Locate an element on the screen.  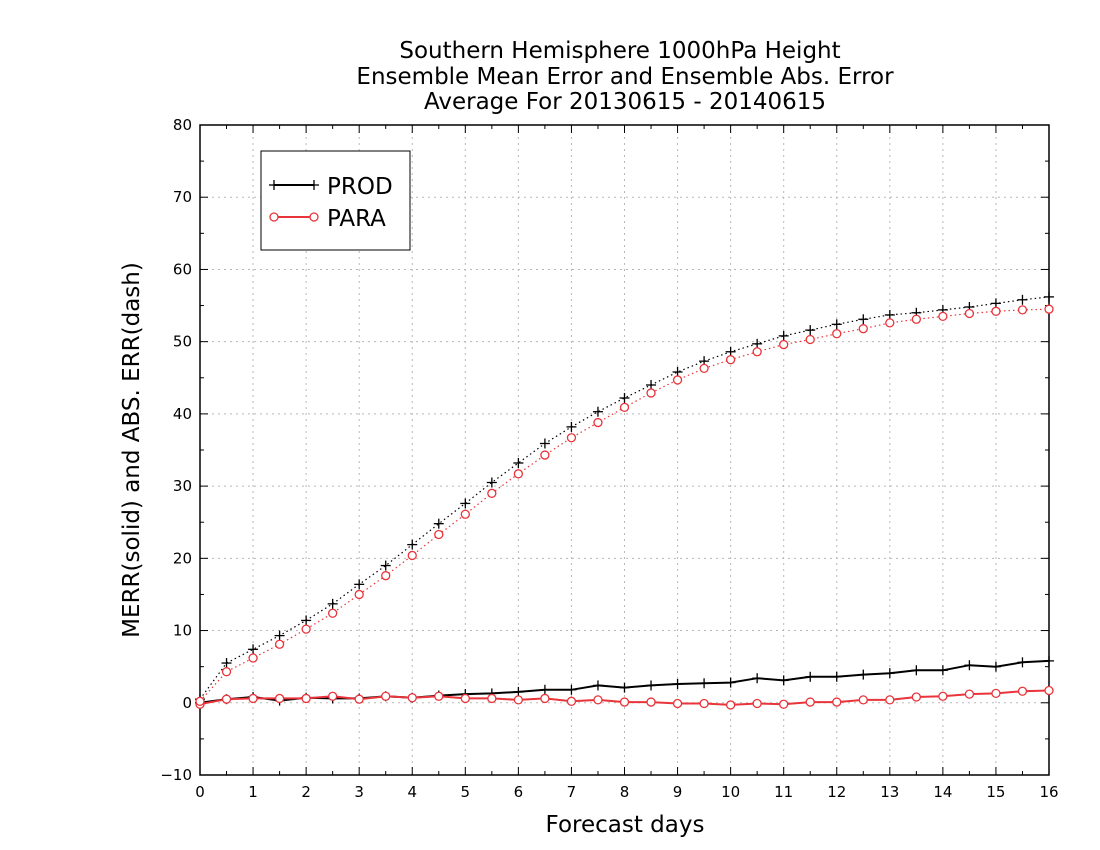
y-tick-label: −10 is located at coordinates (176, 775).